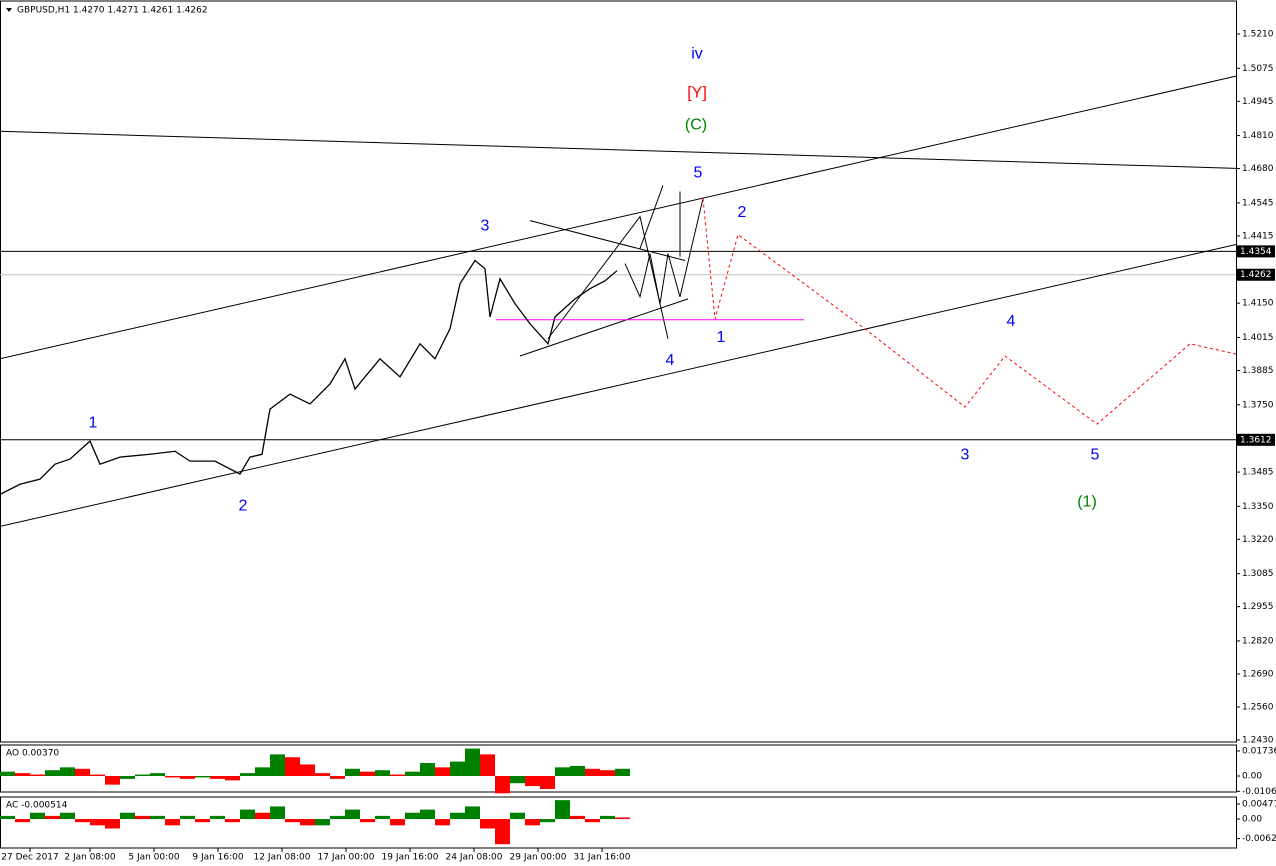 This screenshot has height=866, width=1276. I want to click on y-tick-label: 1.2955, so click(1258, 607).